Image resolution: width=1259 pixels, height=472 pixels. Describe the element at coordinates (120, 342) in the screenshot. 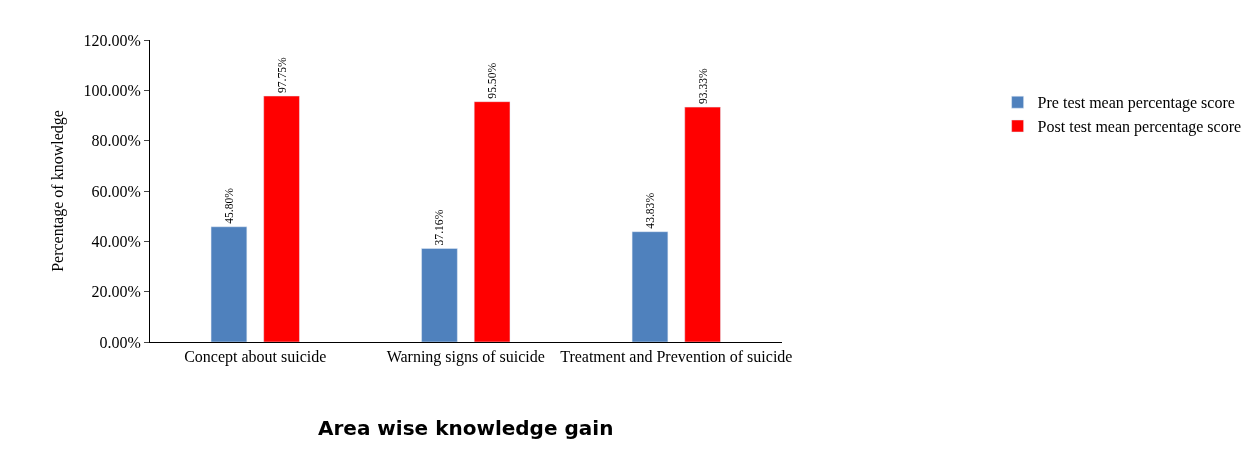

I see `y-tick-label: 0.00%` at that location.